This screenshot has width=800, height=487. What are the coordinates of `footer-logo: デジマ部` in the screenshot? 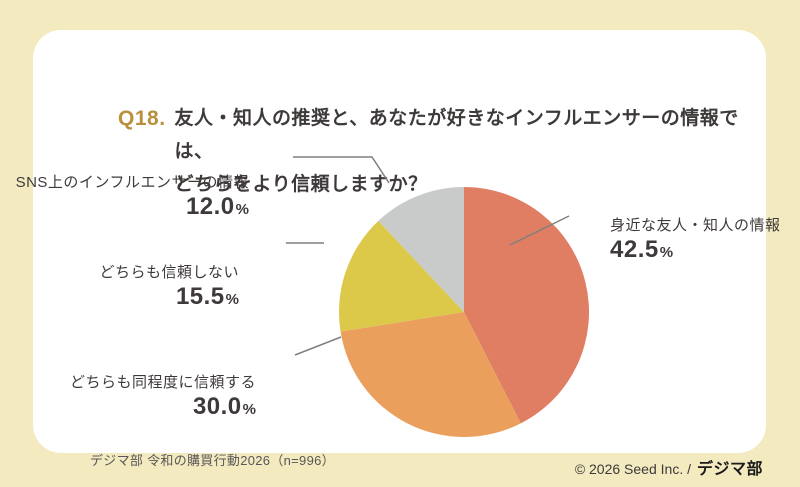 It's located at (729, 469).